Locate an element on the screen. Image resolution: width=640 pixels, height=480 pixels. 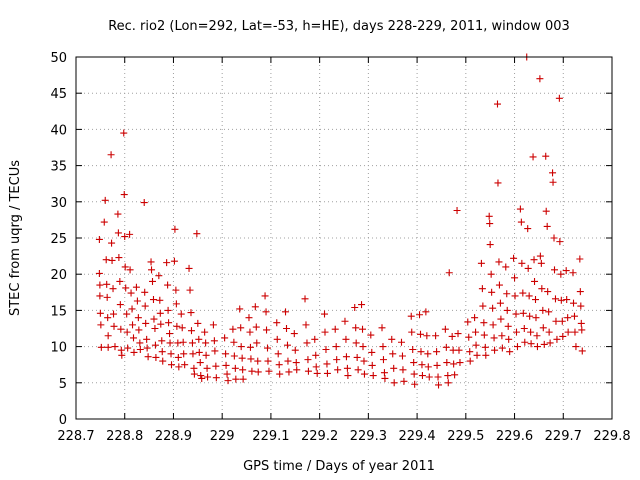
y-tick-label: 45 is located at coordinates (58, 94).